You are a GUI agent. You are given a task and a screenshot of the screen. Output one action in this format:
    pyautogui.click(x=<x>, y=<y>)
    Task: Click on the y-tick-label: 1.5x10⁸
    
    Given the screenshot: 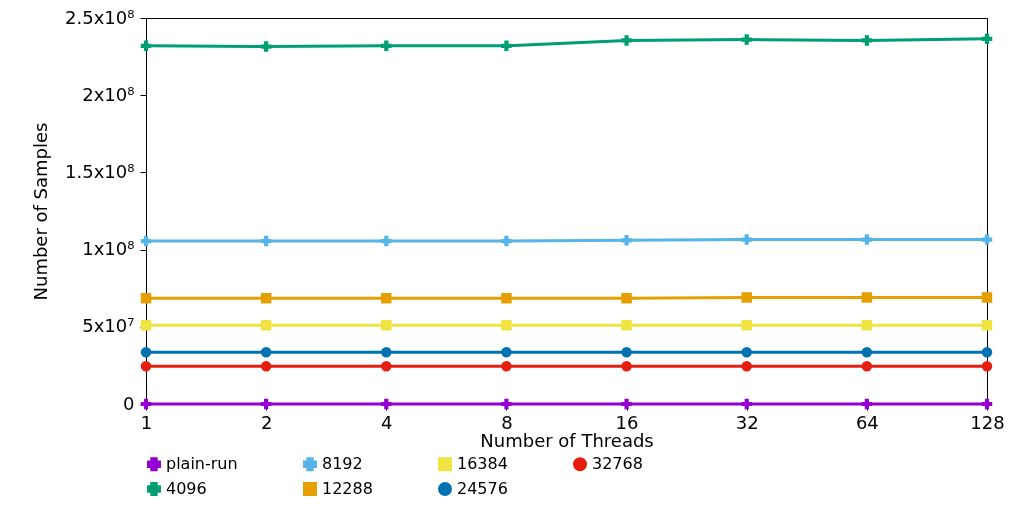 What is the action you would take?
    pyautogui.click(x=100, y=171)
    